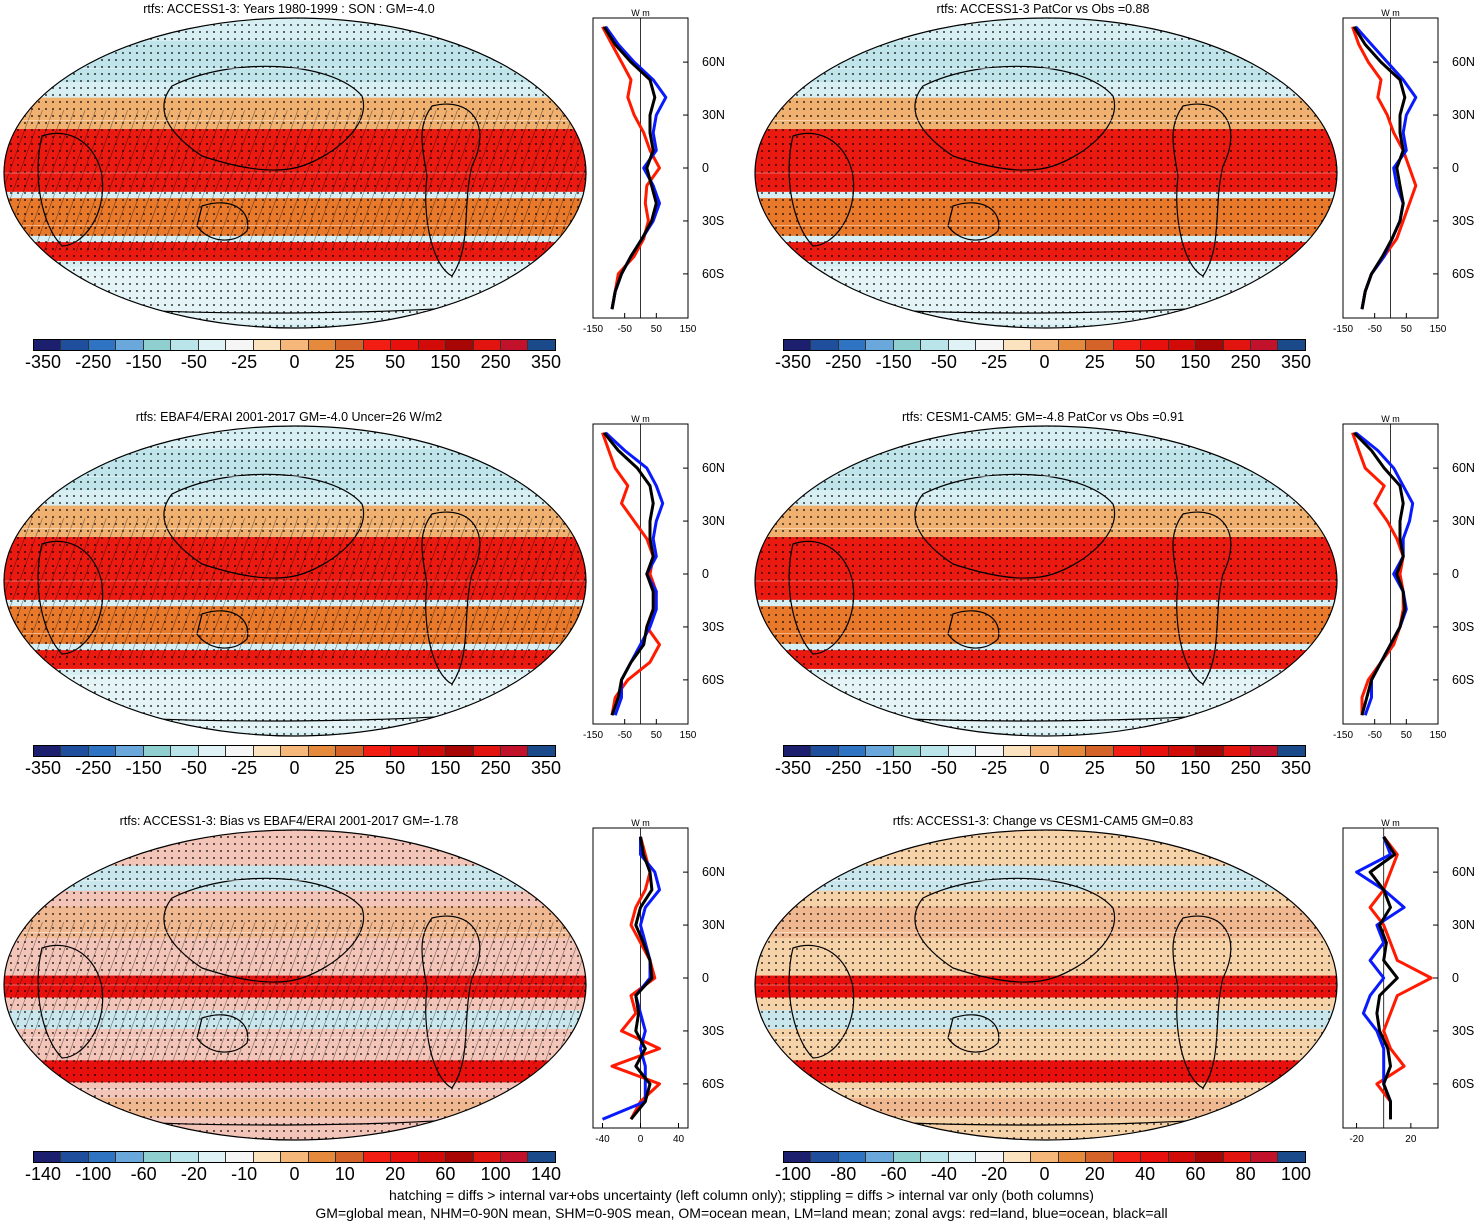 The width and height of the screenshot is (1483, 1221). Describe the element at coordinates (893, 1174) in the screenshot. I see `colorbar-label: -60` at that location.